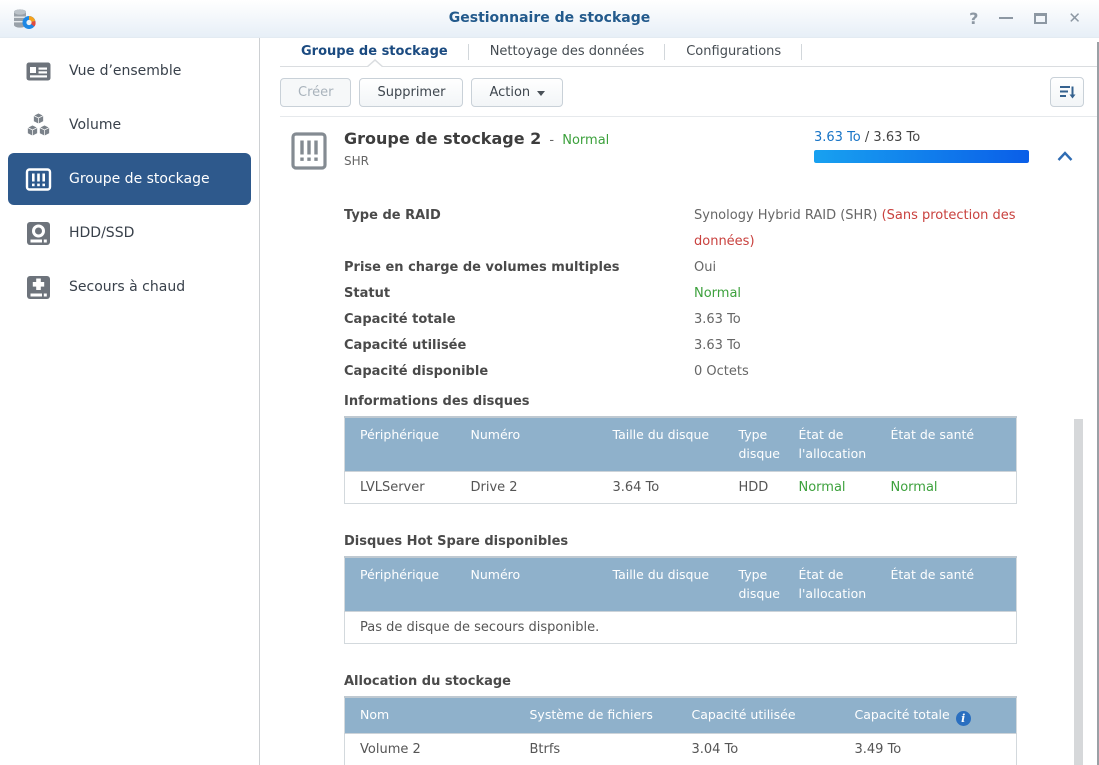 The width and height of the screenshot is (1099, 765). I want to click on minimize-icon, so click(1006, 18).